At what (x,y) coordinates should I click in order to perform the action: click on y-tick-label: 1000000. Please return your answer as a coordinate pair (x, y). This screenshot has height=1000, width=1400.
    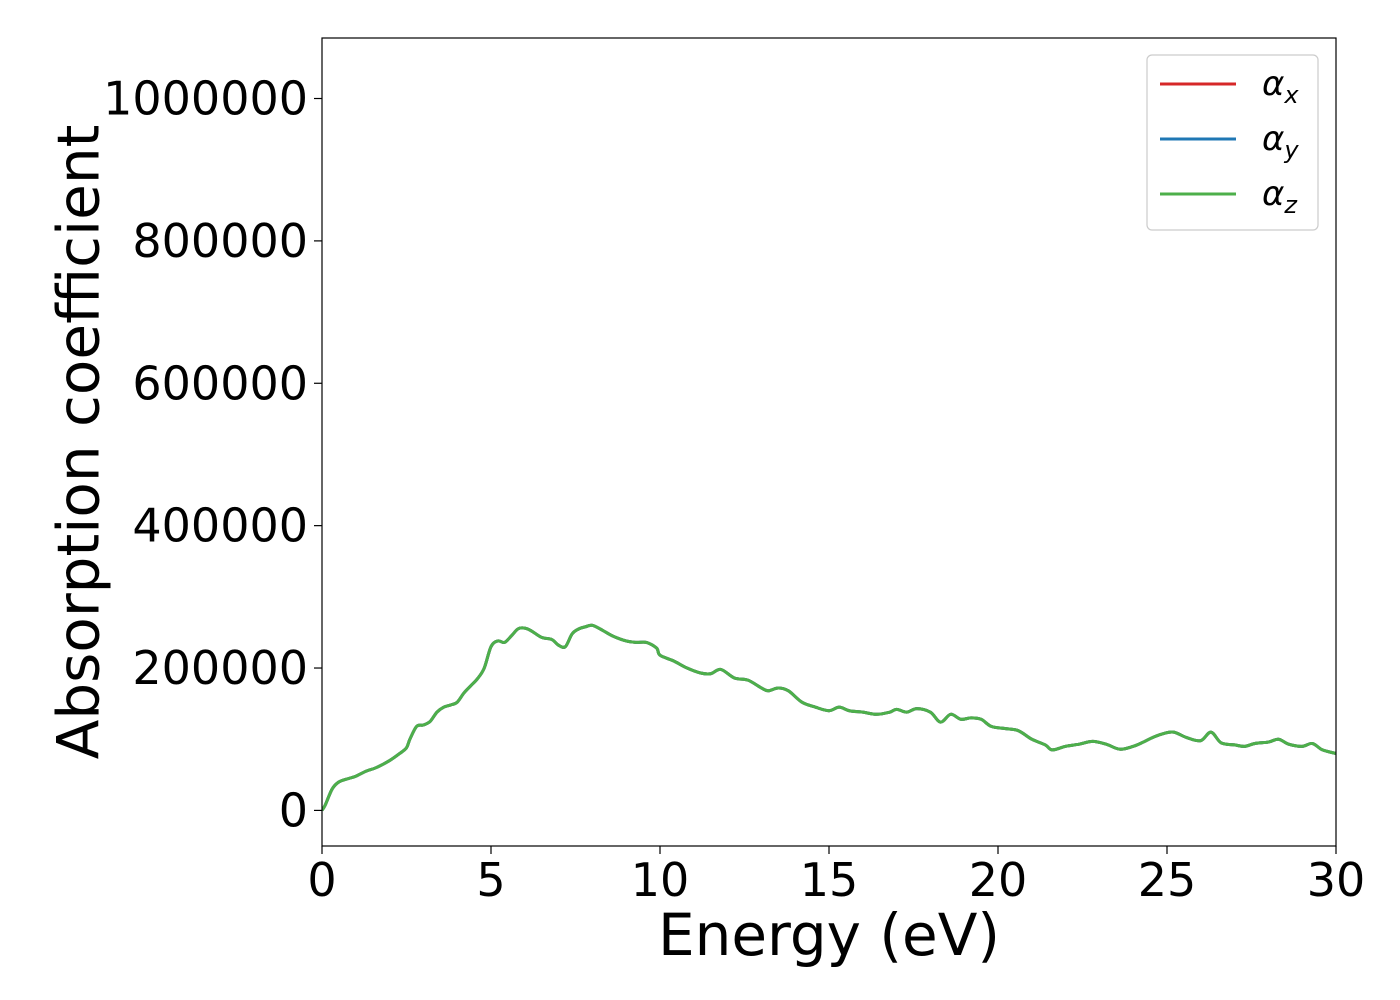
    Looking at the image, I should click on (205, 99).